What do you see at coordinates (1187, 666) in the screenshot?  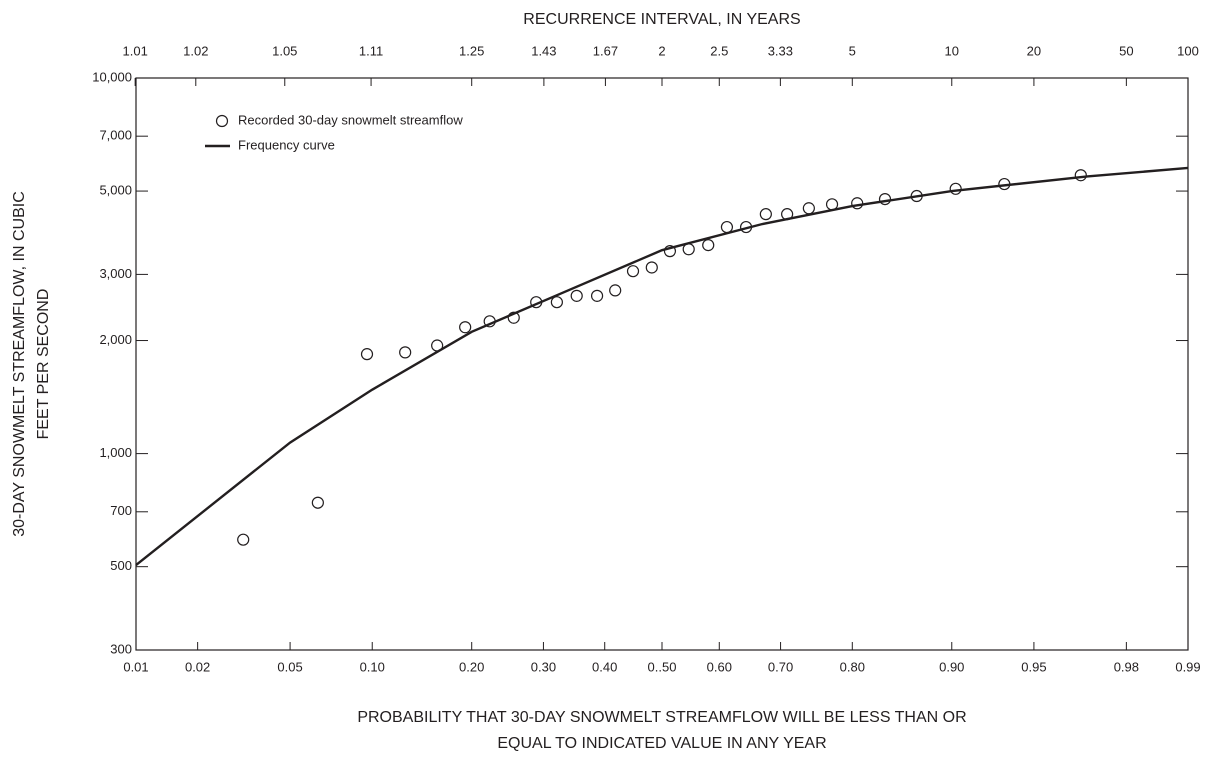 I see `x-tick-label: 0.99` at bounding box center [1187, 666].